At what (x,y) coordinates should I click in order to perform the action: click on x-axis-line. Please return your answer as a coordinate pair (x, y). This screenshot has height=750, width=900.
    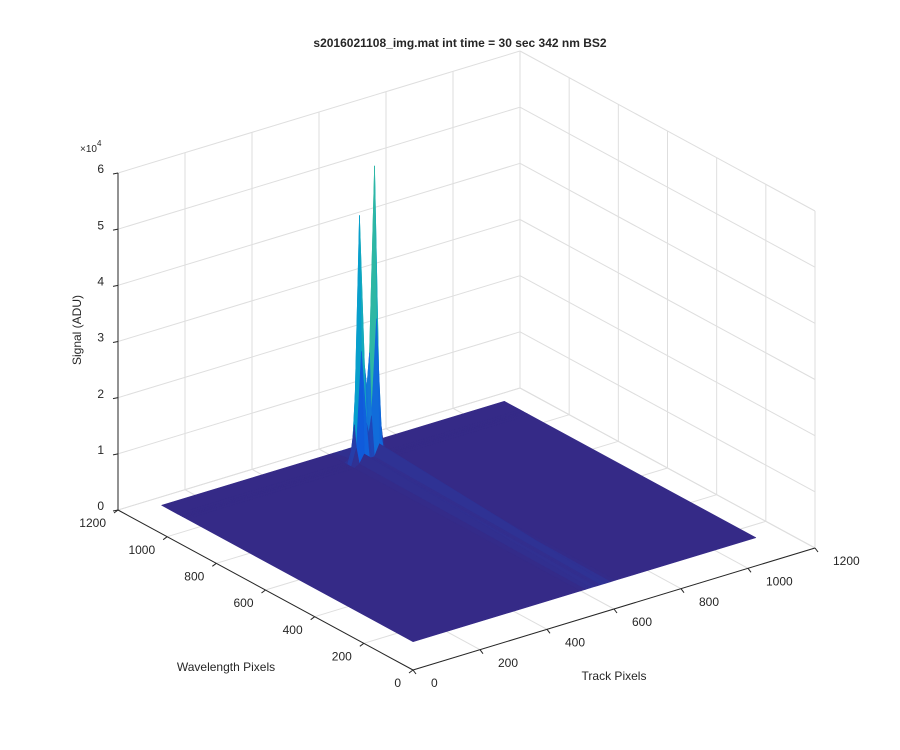
    Looking at the image, I should click on (614, 609).